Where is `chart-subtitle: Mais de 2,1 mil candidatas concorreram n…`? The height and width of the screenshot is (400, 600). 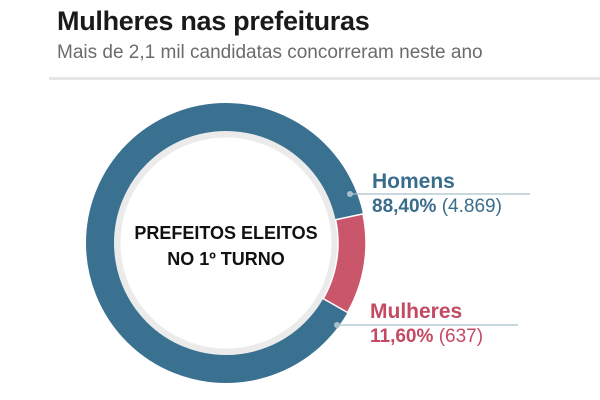 chart-subtitle: Mais de 2,1 mil candidatas concorreram n… is located at coordinates (270, 52).